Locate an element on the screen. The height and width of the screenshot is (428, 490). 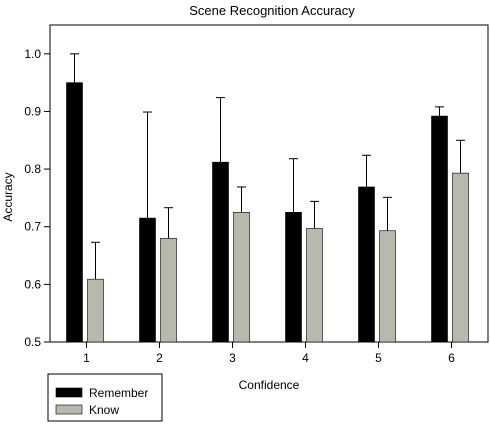
y-tick-label: 0.9 is located at coordinates (32, 111).